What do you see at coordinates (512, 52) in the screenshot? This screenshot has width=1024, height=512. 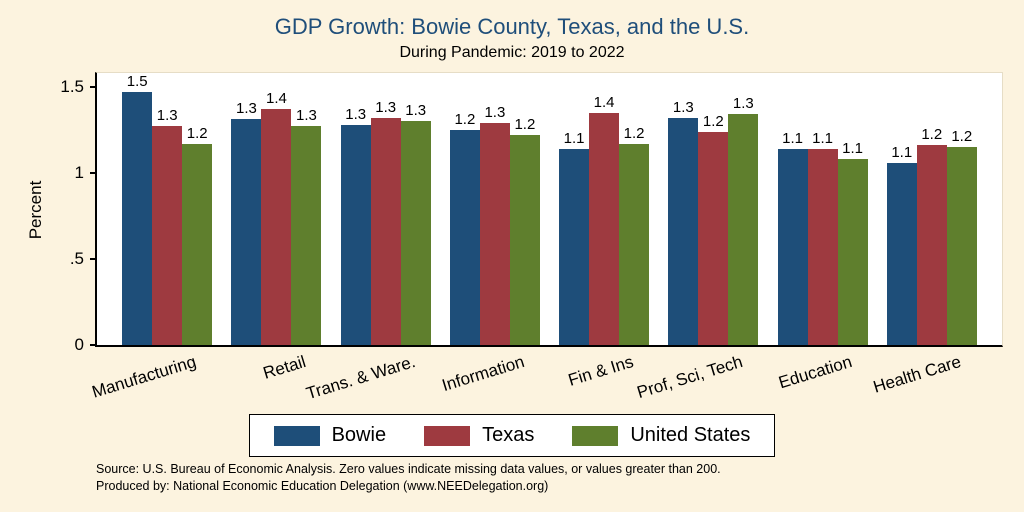 I see `chart-subtitle: During Pandemic: 2019 to 2022` at bounding box center [512, 52].